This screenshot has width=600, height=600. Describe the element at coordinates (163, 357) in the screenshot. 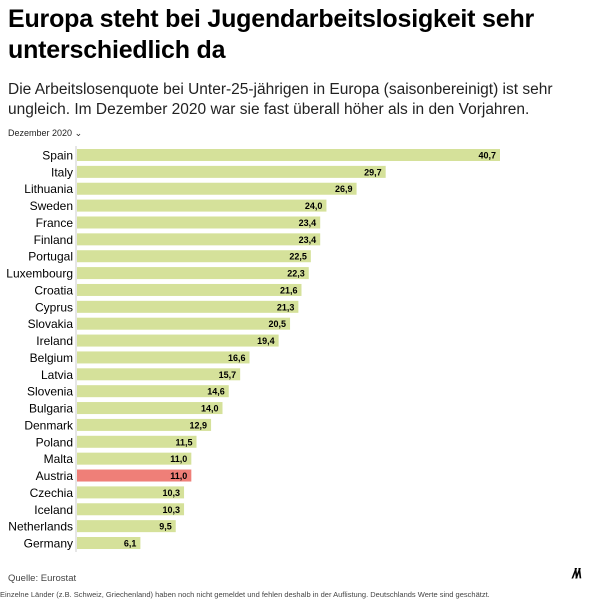

I see `bar-belgium` at that location.